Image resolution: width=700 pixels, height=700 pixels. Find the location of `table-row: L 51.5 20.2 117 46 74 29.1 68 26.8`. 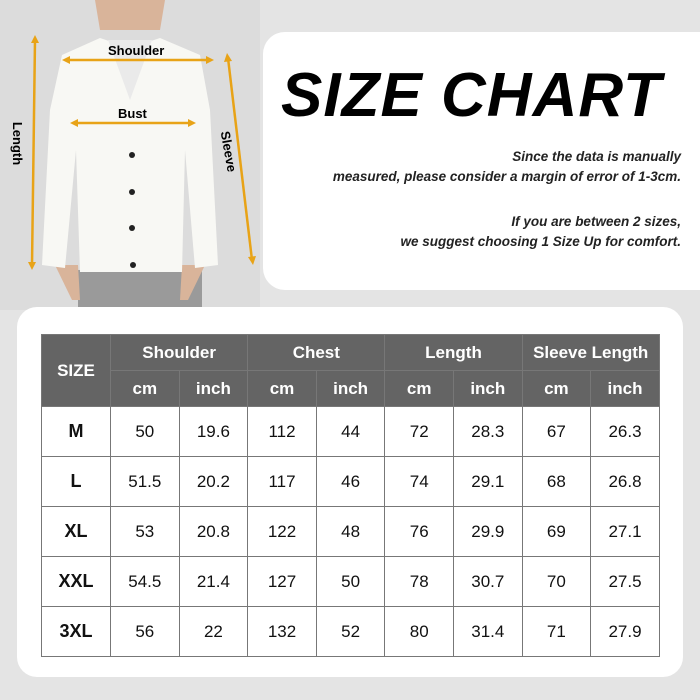

table-row: L 51.5 20.2 117 46 74 29.1 68 26.8 is located at coordinates (350, 481).